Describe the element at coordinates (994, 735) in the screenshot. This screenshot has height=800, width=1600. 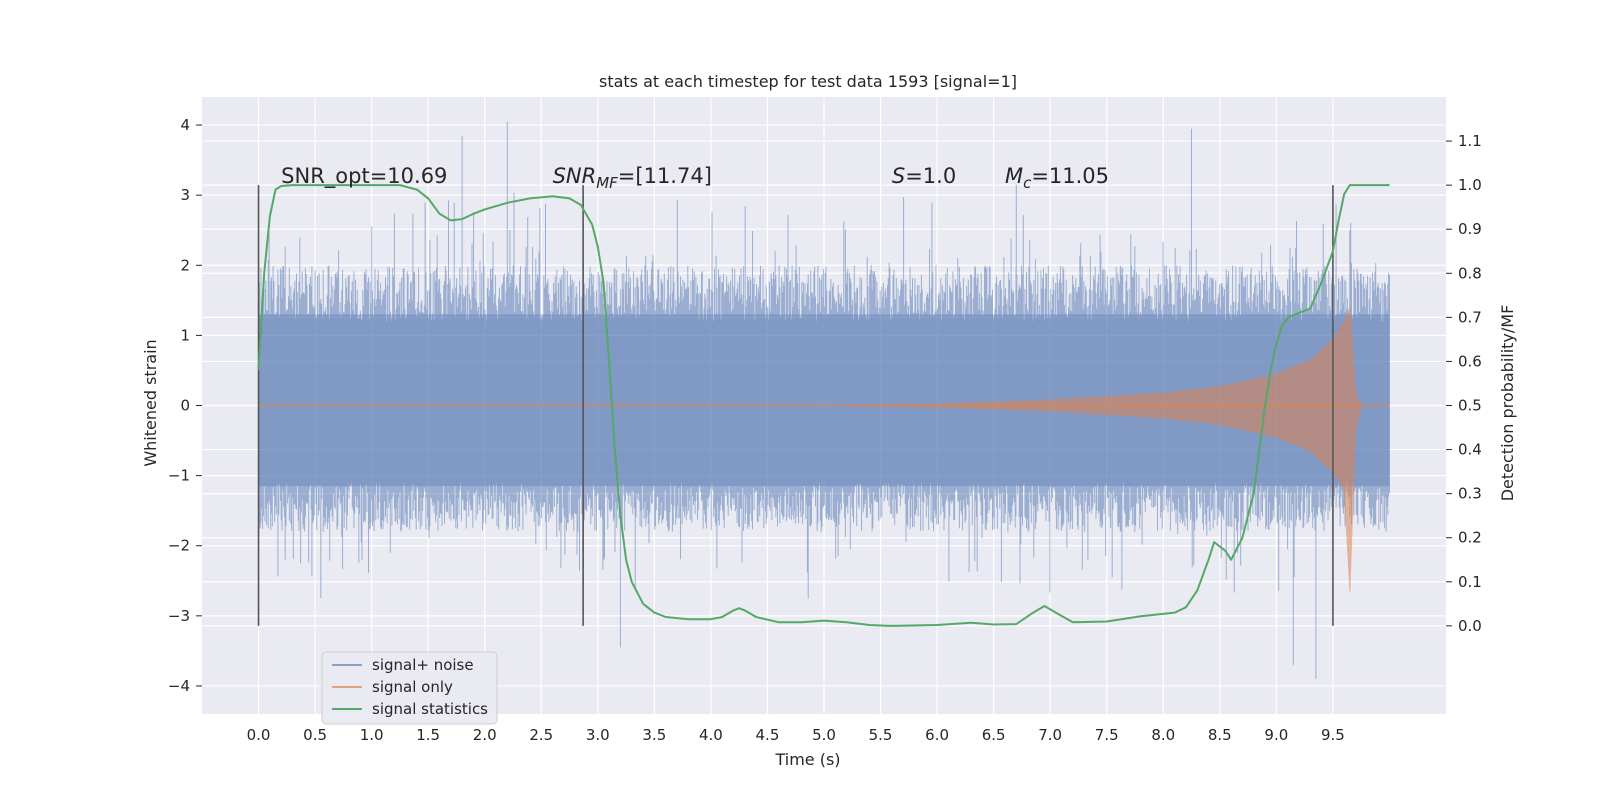
I see `x-tick-label: 6.5` at that location.